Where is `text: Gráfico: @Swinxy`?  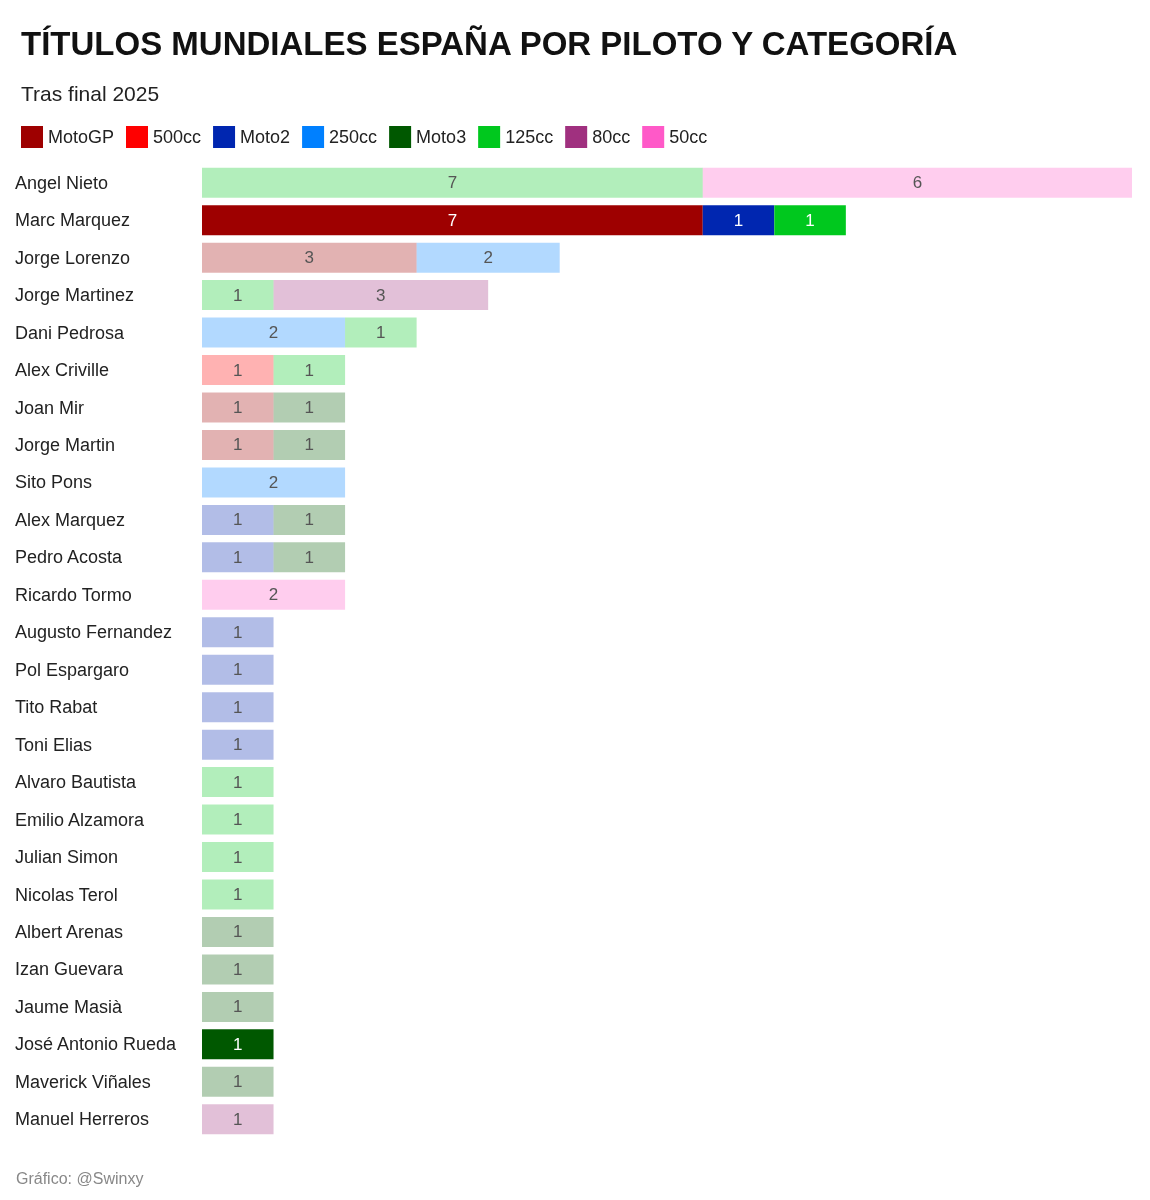
text: Gráfico: @Swinxy is located at coordinates (80, 1178).